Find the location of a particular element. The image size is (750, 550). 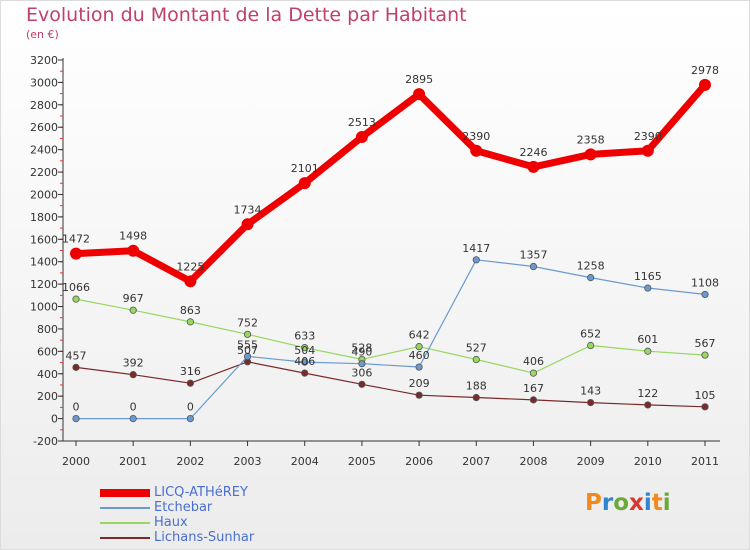

data-label: 406 is located at coordinates (533, 361).